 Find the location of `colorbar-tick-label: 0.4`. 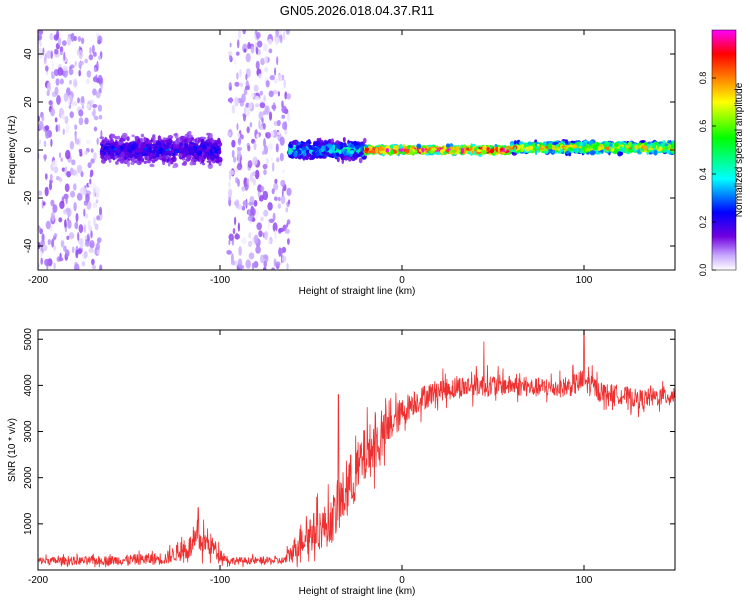

colorbar-tick-label: 0.4 is located at coordinates (703, 174).